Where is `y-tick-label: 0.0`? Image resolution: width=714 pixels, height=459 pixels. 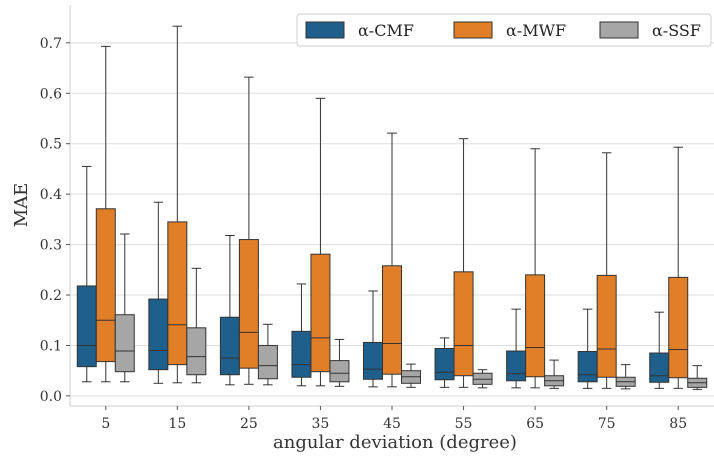
y-tick-label: 0.0 is located at coordinates (51, 397).